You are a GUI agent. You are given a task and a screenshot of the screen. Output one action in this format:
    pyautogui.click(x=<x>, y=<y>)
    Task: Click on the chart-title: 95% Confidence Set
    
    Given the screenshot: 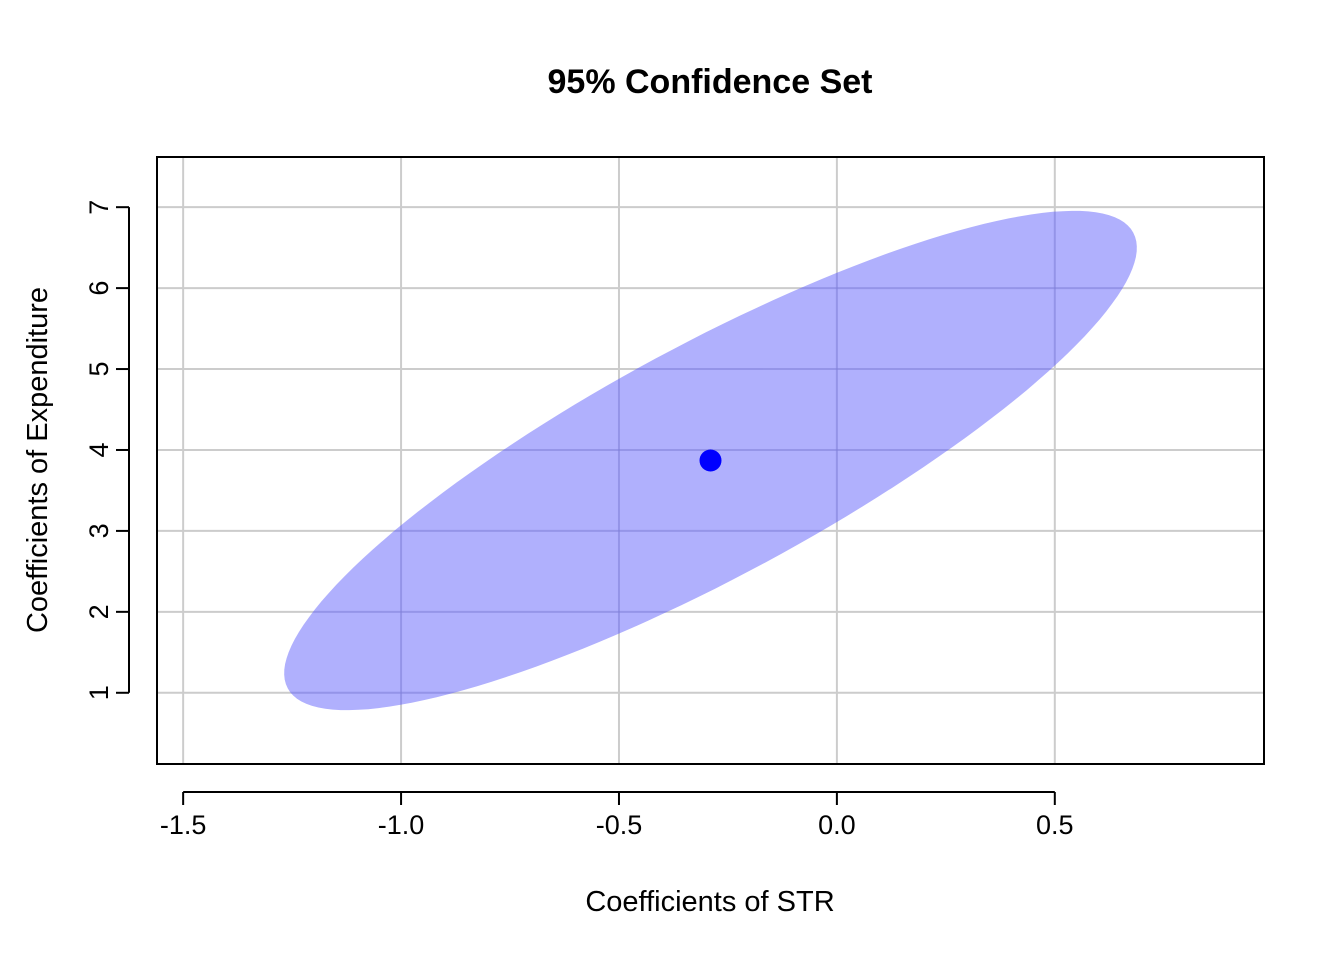 What is the action you would take?
    pyautogui.click(x=710, y=82)
    